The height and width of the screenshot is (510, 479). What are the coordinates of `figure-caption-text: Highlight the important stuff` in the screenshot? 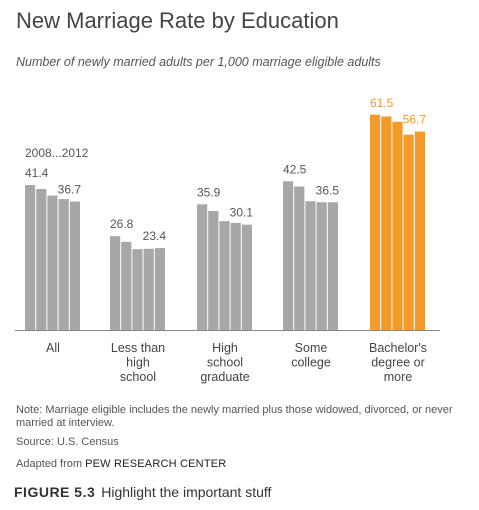 It's located at (186, 492).